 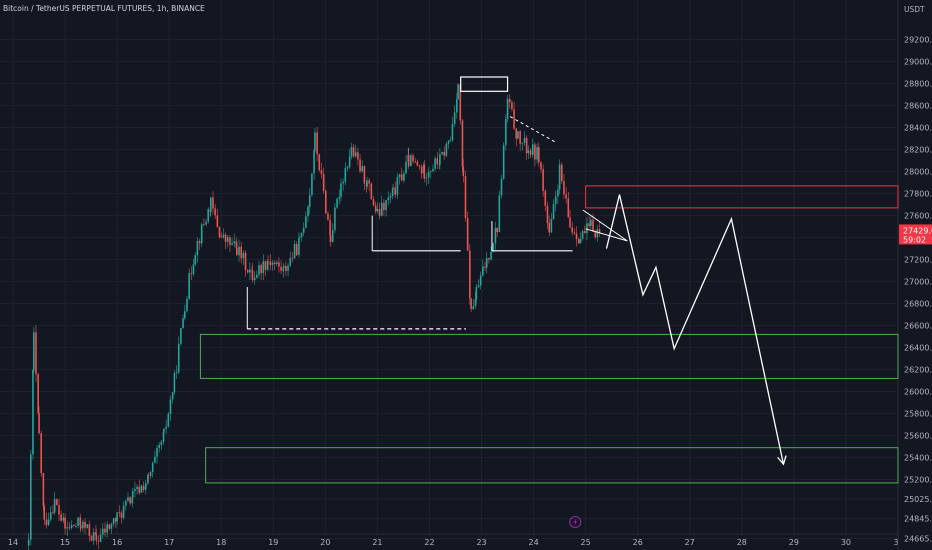 What do you see at coordinates (325, 542) in the screenshot?
I see `x-tick-label: 20` at bounding box center [325, 542].